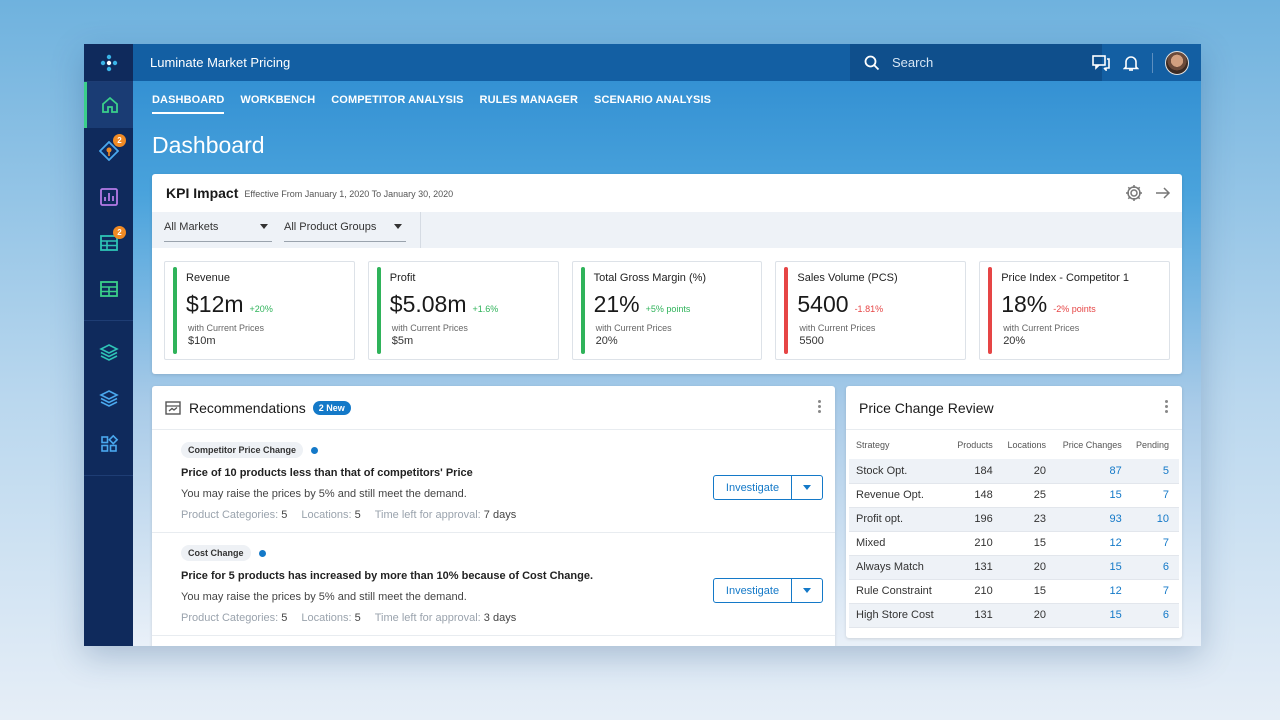 The height and width of the screenshot is (720, 1280). What do you see at coordinates (1014, 543) in the screenshot?
I see `table-row: Mixed 210 15 12 7` at bounding box center [1014, 543].